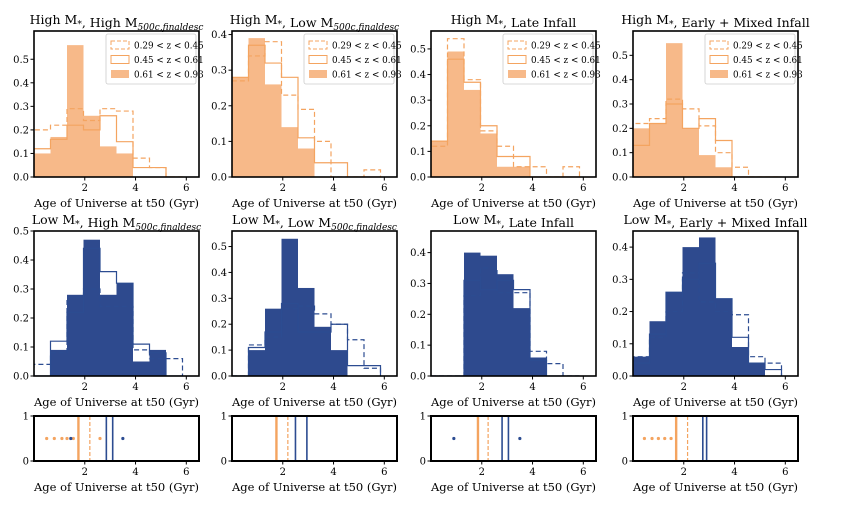 The width and height of the screenshot is (847, 511). What do you see at coordinates (708, 319) in the screenshot?
I see `hist-step-solid` at bounding box center [708, 319].